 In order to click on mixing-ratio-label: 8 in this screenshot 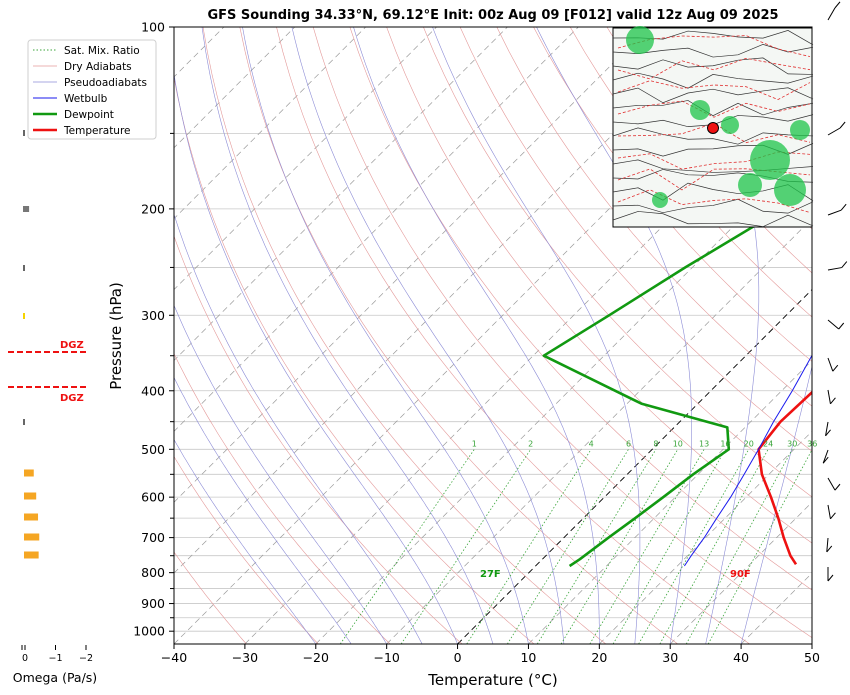, I will do `click(655, 443)`.